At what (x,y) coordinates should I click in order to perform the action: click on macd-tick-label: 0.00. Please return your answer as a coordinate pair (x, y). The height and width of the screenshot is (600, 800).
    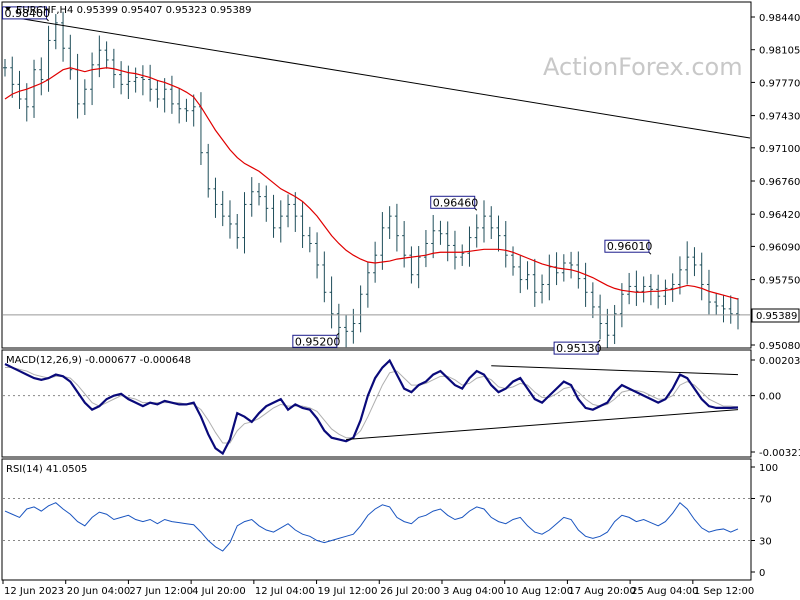
    Looking at the image, I should click on (770, 397).